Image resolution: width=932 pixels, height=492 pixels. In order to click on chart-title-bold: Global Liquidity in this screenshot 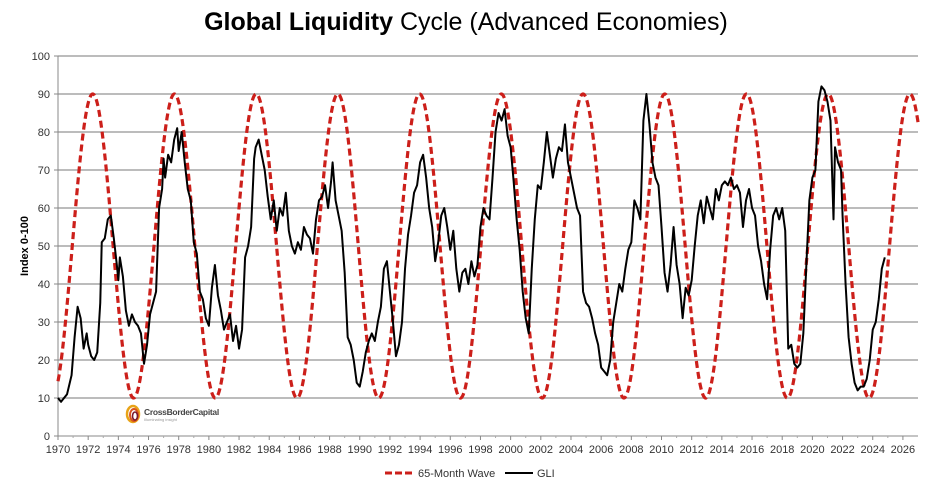, I will do `click(298, 22)`.